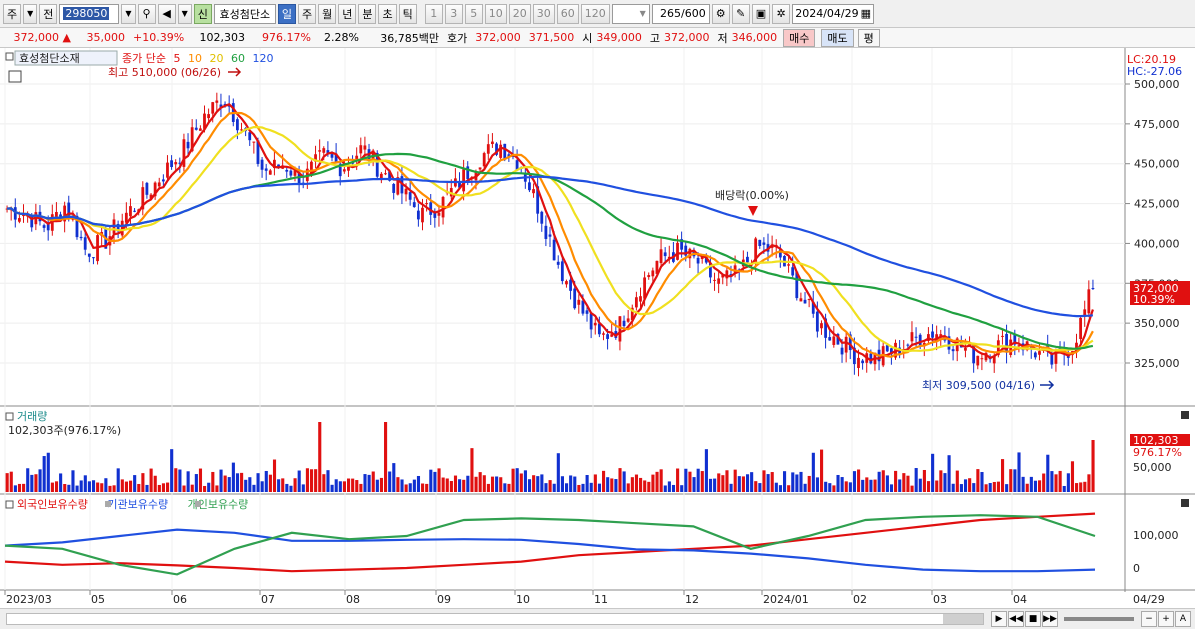 This screenshot has height=629, width=1195. I want to click on last-price-tag-bg, so click(1160, 293).